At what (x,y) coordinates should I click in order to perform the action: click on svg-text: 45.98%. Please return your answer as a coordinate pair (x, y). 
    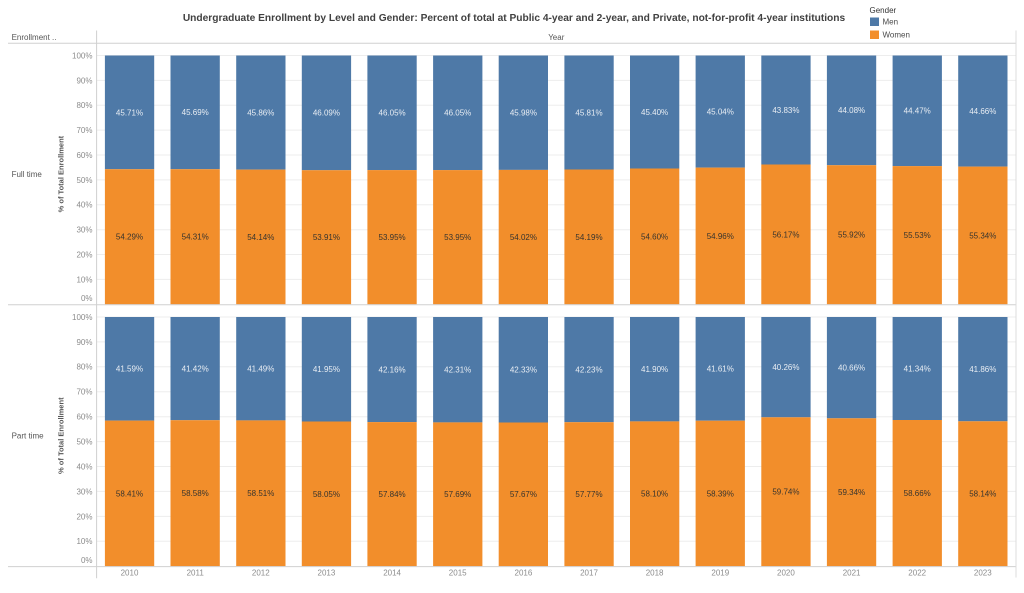
    Looking at the image, I should click on (523, 113).